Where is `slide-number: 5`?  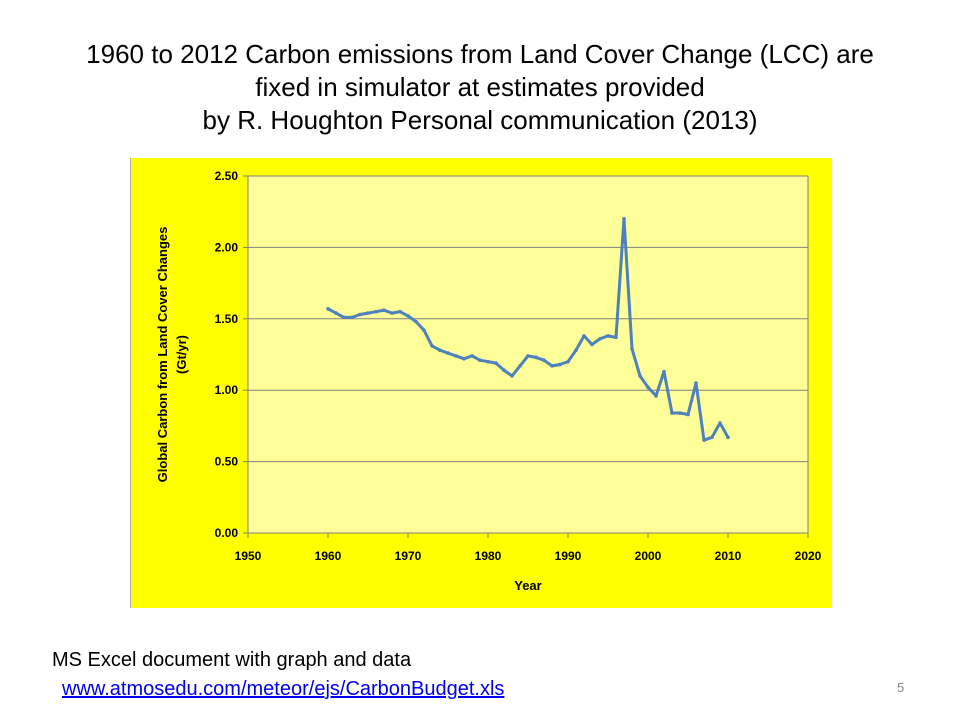
slide-number: 5 is located at coordinates (901, 687).